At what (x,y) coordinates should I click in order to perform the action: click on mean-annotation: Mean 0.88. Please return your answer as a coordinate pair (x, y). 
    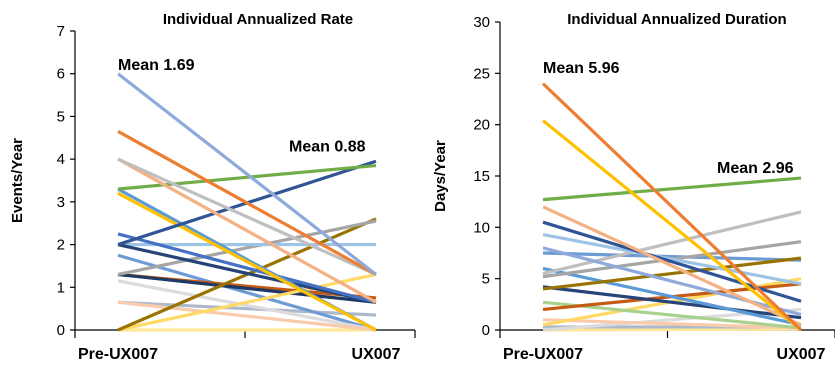
    Looking at the image, I should click on (327, 146).